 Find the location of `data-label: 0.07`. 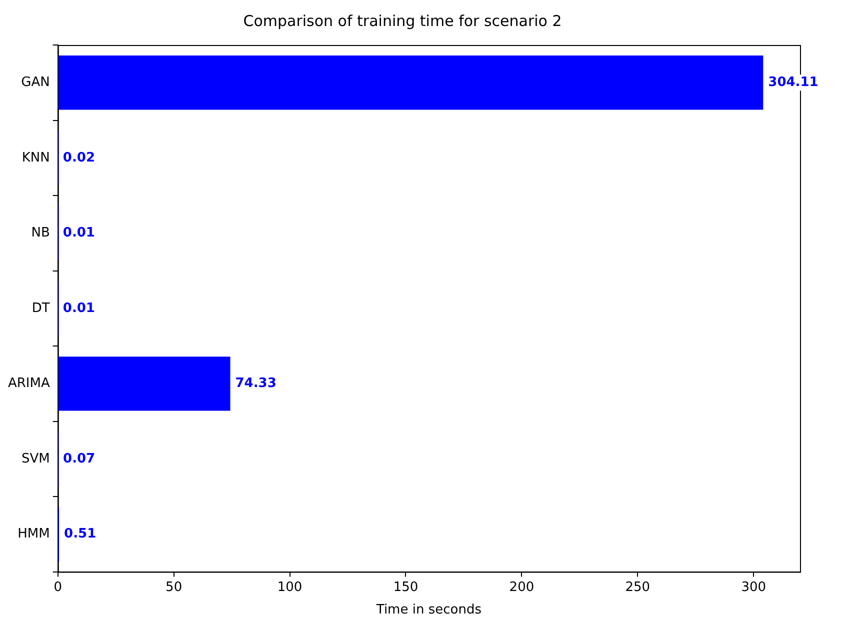

data-label: 0.07 is located at coordinates (79, 458).